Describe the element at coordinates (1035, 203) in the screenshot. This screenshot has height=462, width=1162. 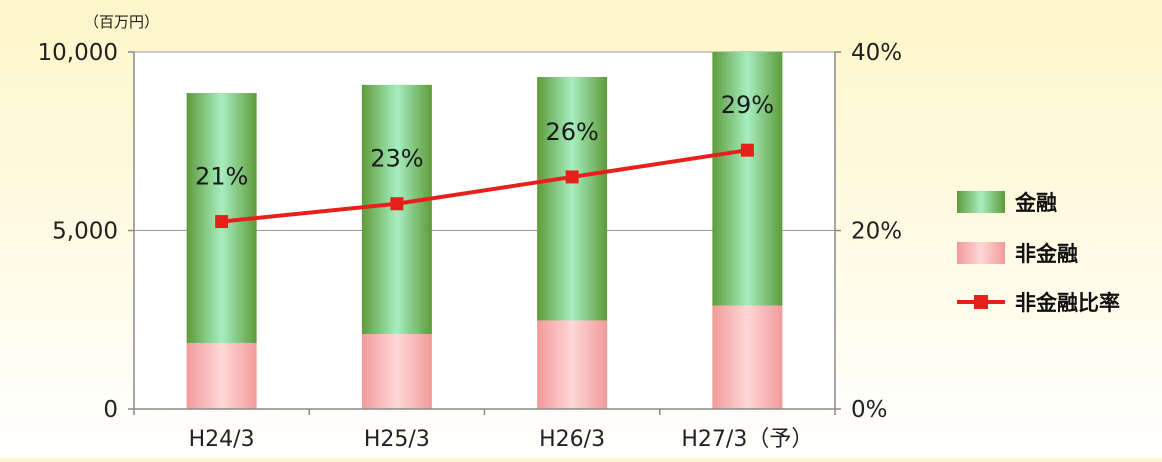
I see `legend-label: 金融` at that location.